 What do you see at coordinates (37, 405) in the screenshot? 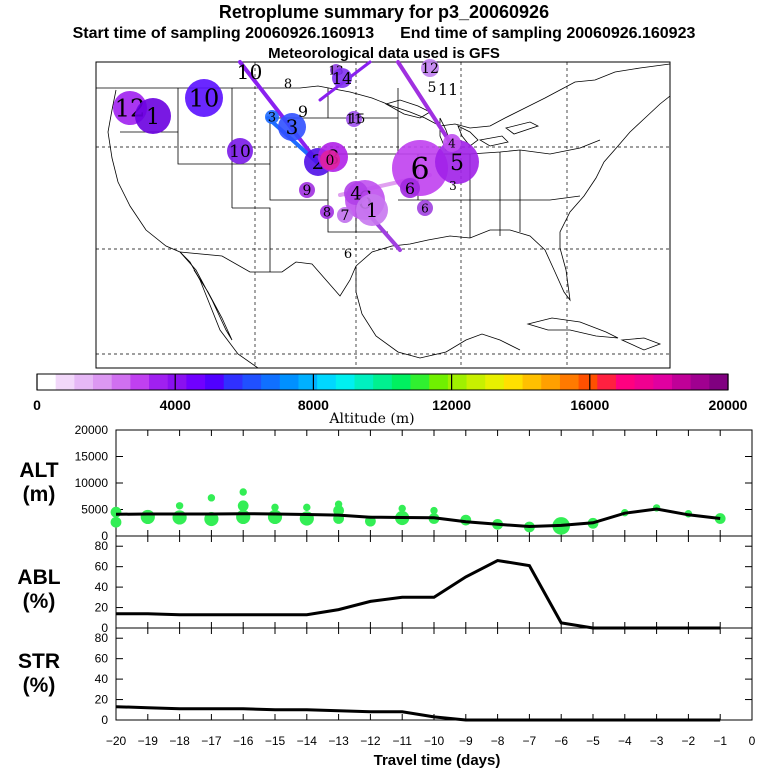
I see `colorbar-tick-label: 0` at bounding box center [37, 405].